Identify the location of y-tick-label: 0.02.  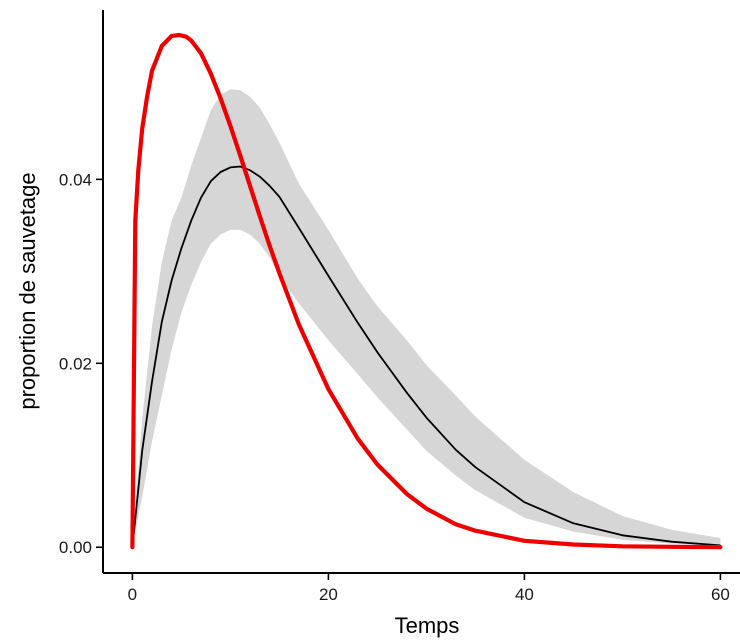
(75, 363).